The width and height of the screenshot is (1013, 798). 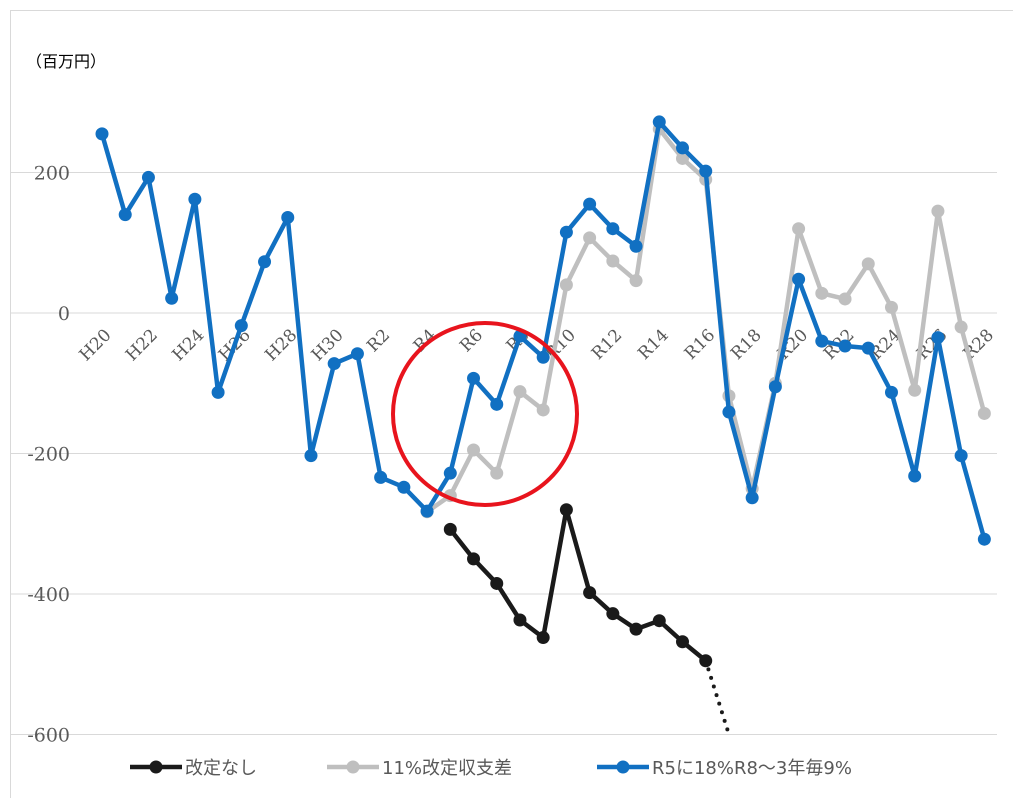 I want to click on x-tick-label: H28, so click(x=281, y=345).